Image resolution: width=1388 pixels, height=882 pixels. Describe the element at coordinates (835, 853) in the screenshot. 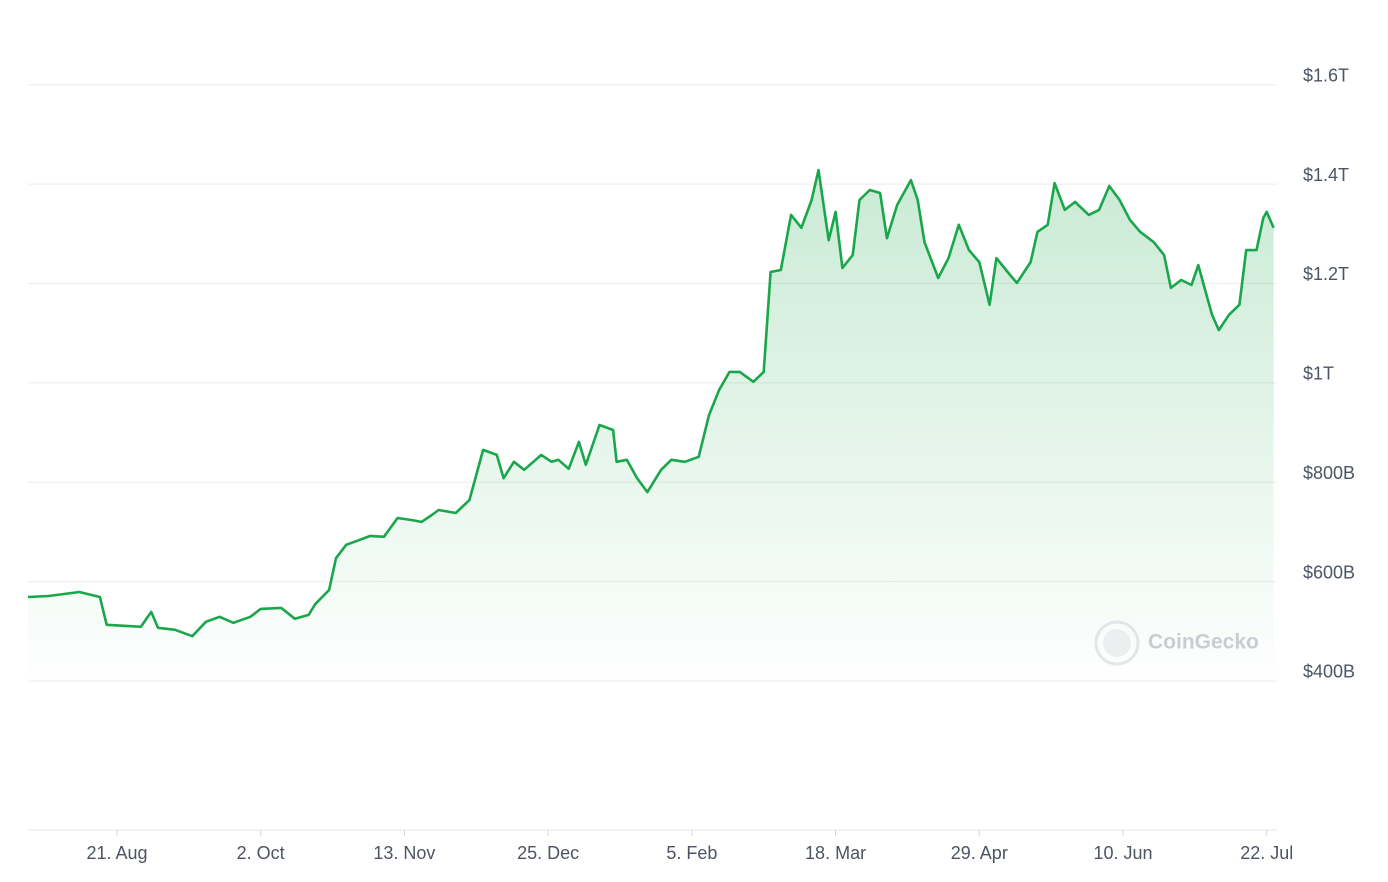

I see `x-tick-label: 18. Mar` at that location.